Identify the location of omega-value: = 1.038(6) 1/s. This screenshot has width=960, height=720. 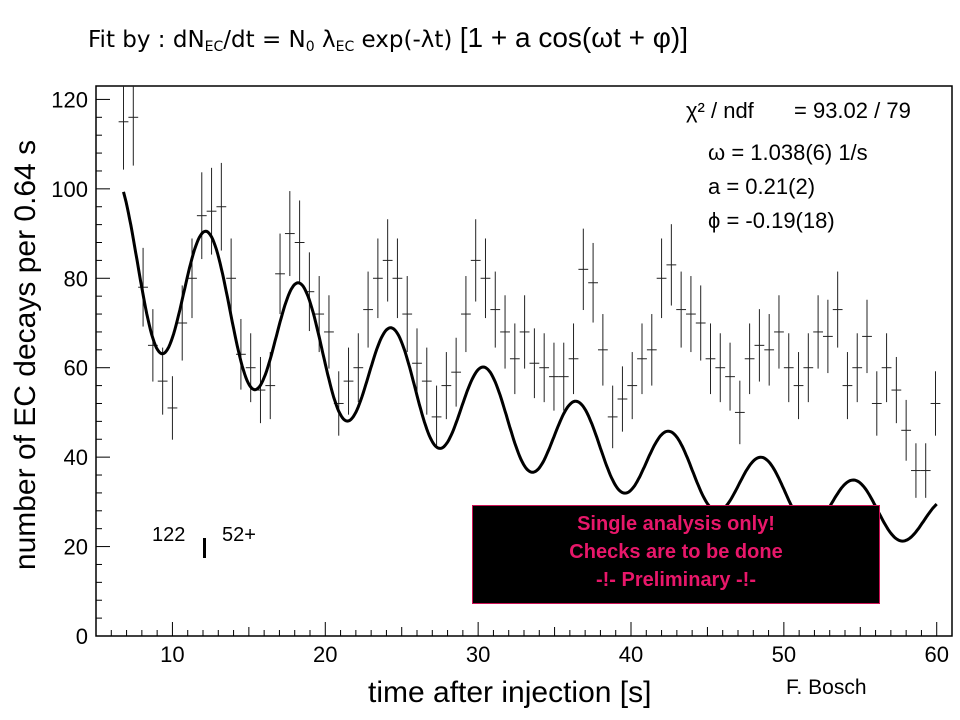
(799, 152).